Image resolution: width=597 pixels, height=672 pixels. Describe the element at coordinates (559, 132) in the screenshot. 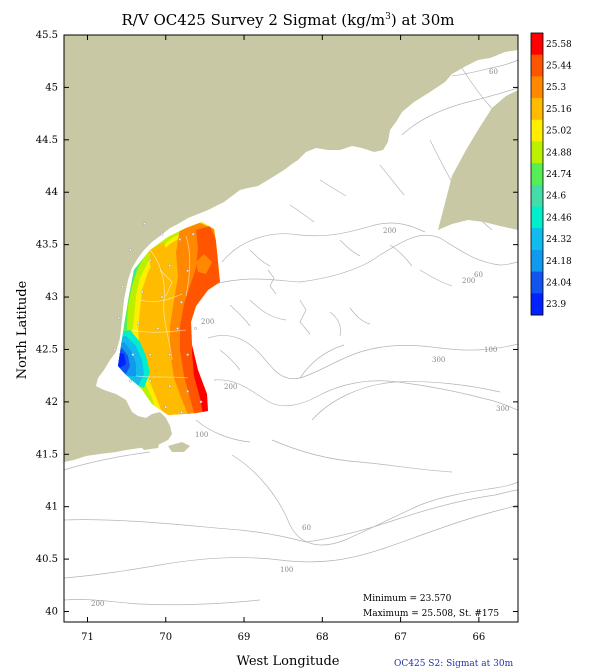

I see `colorbar-label: 25.02` at that location.